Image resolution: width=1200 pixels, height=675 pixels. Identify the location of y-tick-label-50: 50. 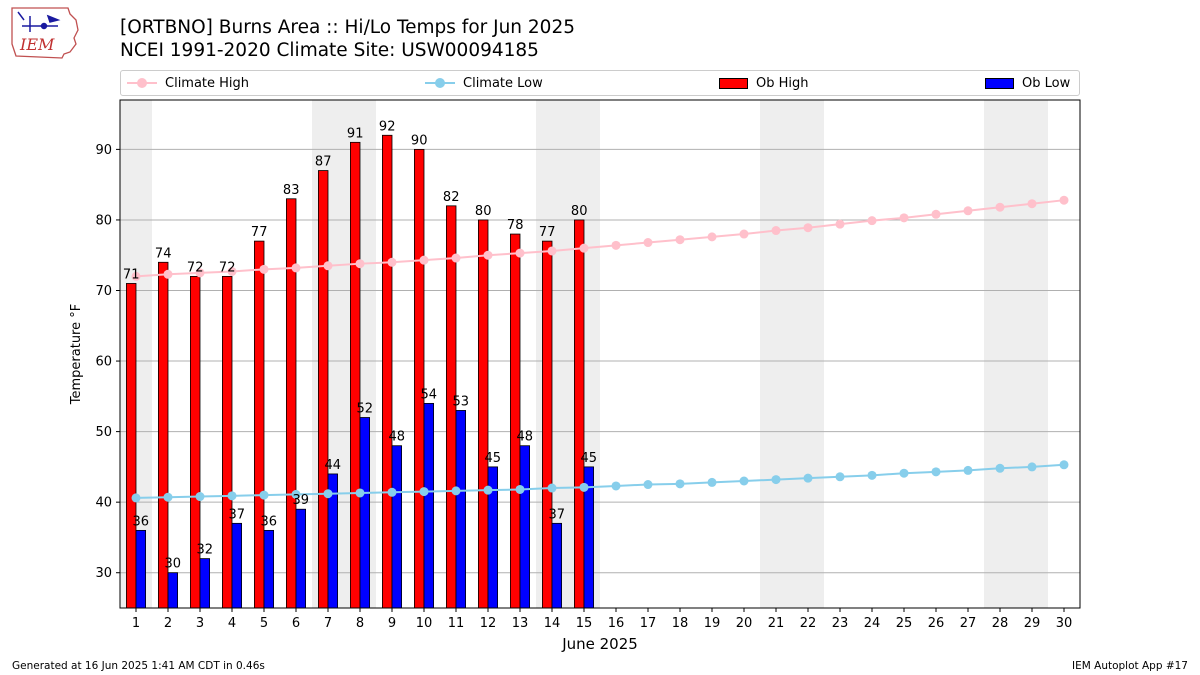
(103, 432).